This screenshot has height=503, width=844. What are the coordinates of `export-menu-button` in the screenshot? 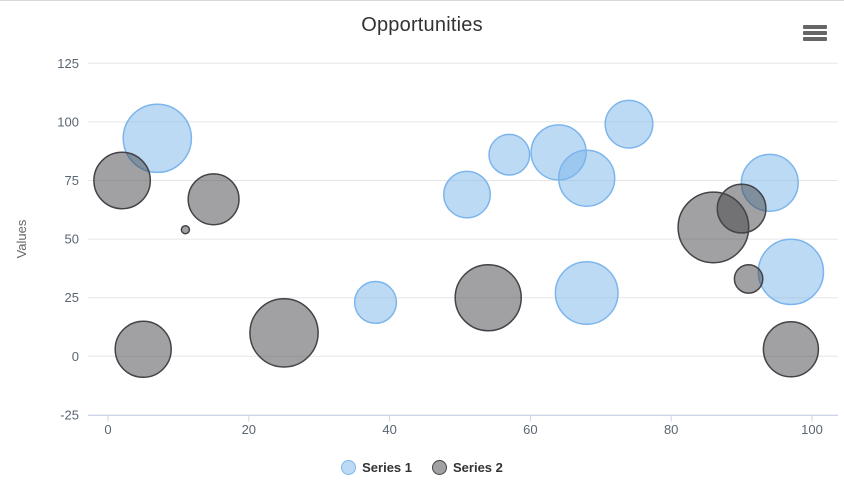 It's located at (816, 33).